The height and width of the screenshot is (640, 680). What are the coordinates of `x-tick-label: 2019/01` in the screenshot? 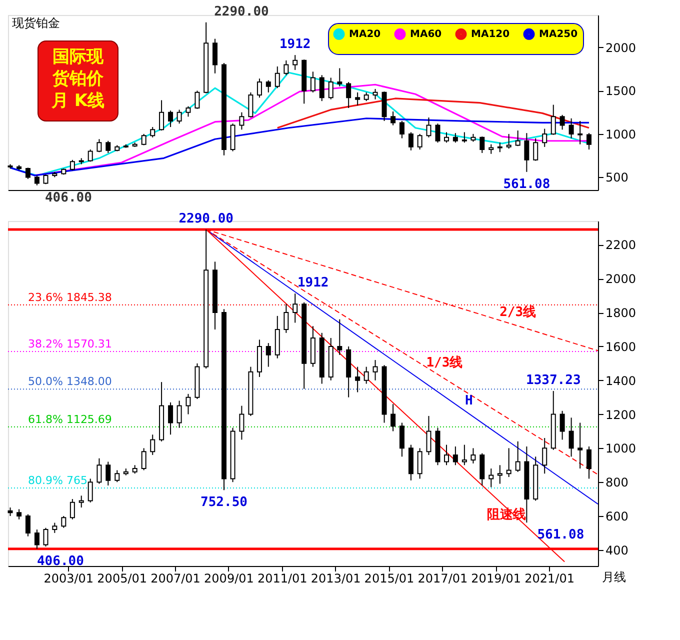 It's located at (496, 579).